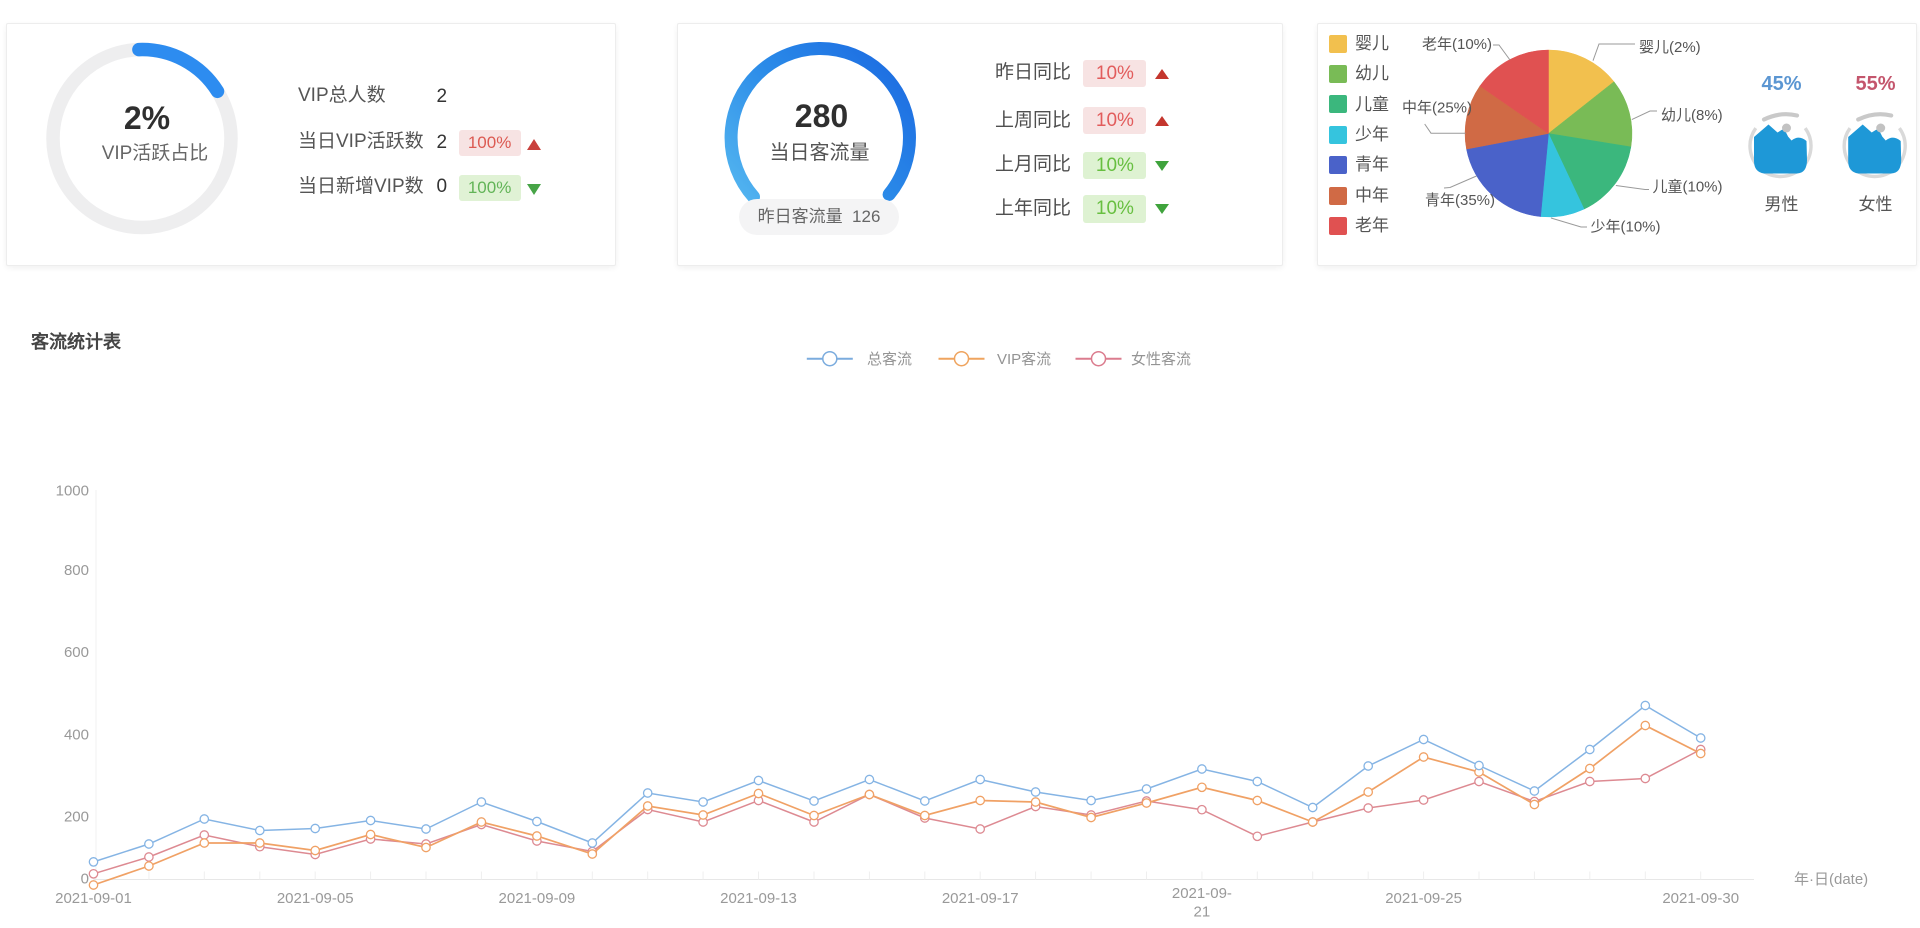 The width and height of the screenshot is (1920, 928). Describe the element at coordinates (1692, 115) in the screenshot. I see `svg-text: 幼儿(8%)` at that location.